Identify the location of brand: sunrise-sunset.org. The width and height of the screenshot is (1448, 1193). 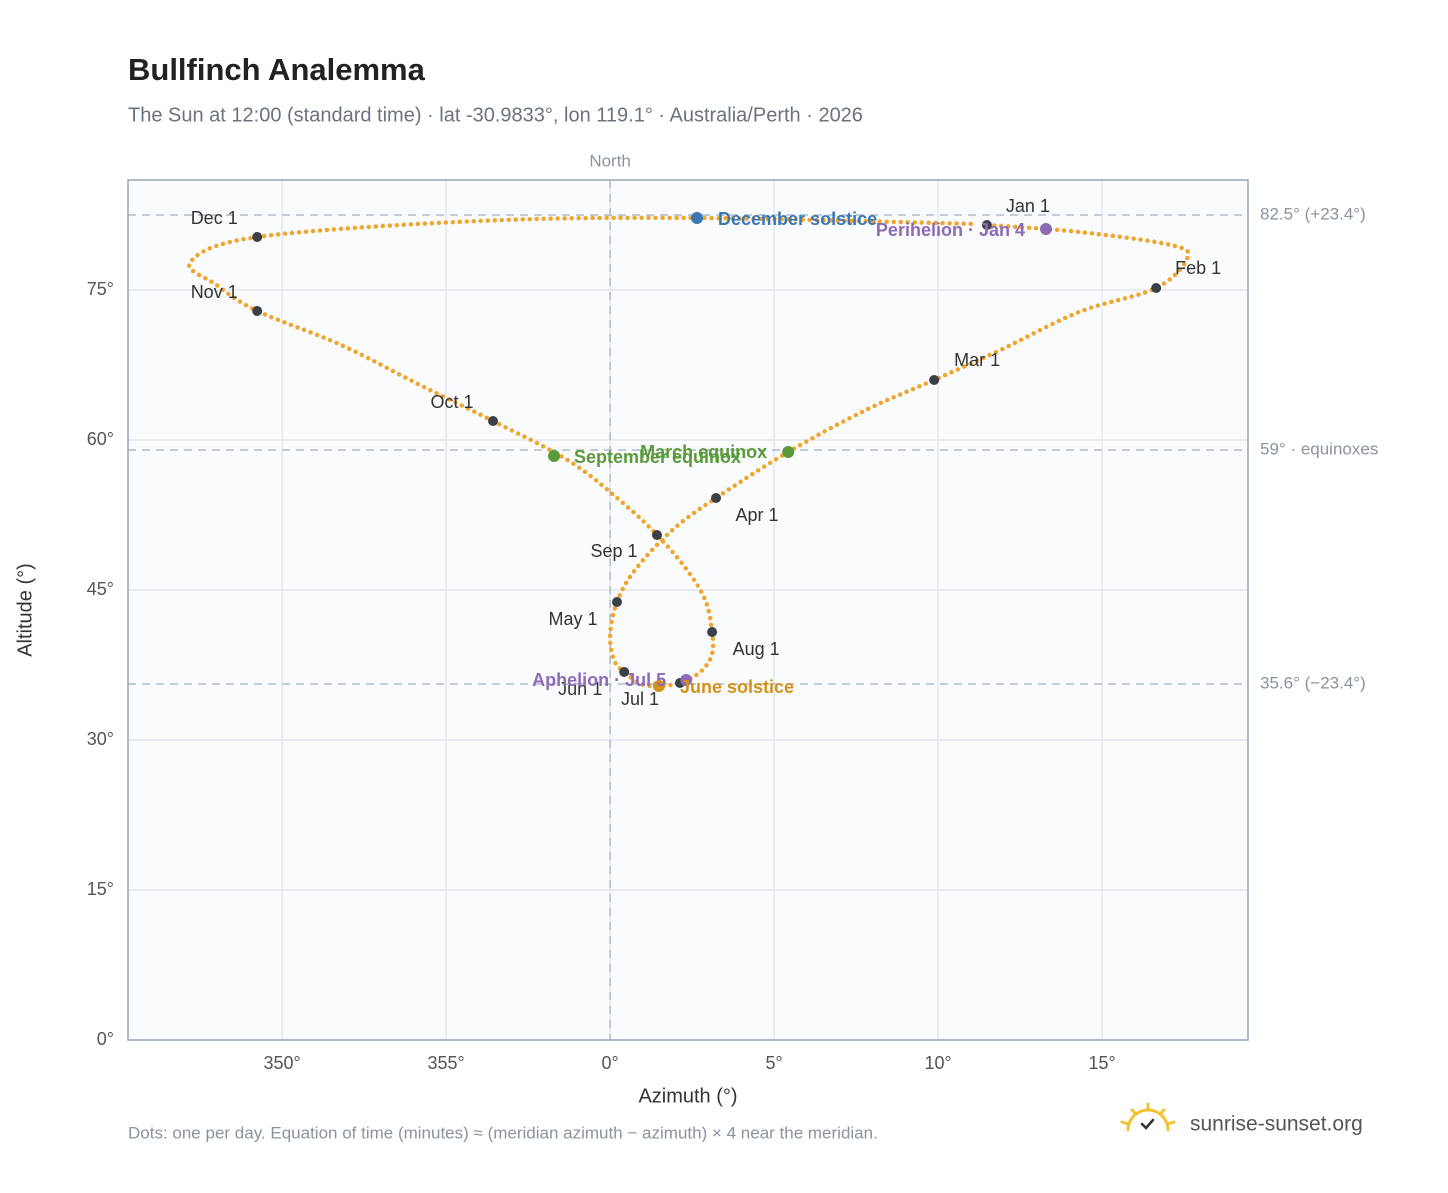
(1276, 1124).